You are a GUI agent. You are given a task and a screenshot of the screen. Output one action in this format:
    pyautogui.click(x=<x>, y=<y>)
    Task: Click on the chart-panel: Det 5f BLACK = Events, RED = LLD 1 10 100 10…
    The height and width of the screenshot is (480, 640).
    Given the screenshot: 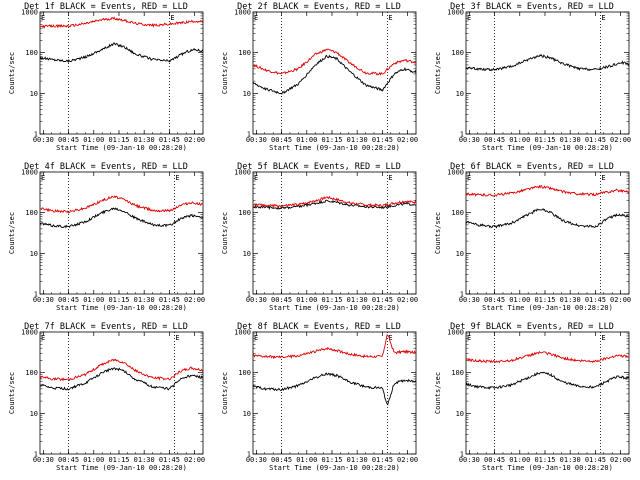 What is the action you would take?
    pyautogui.click(x=319, y=240)
    